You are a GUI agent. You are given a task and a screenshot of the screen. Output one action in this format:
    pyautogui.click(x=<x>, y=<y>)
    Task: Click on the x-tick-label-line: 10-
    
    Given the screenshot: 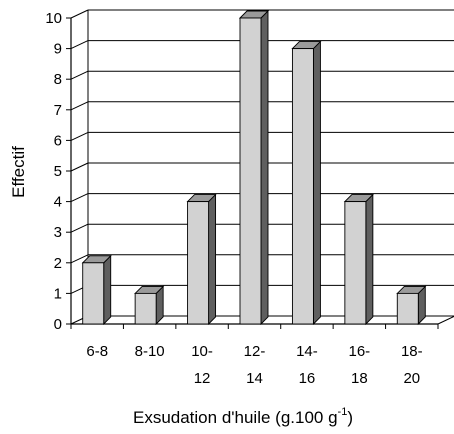 What is the action you would take?
    pyautogui.click(x=202, y=351)
    